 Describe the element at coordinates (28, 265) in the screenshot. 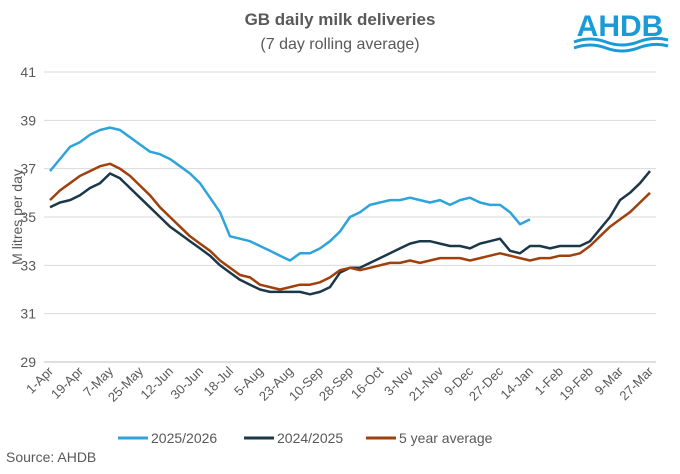

I see `y-tick-label: 33` at that location.